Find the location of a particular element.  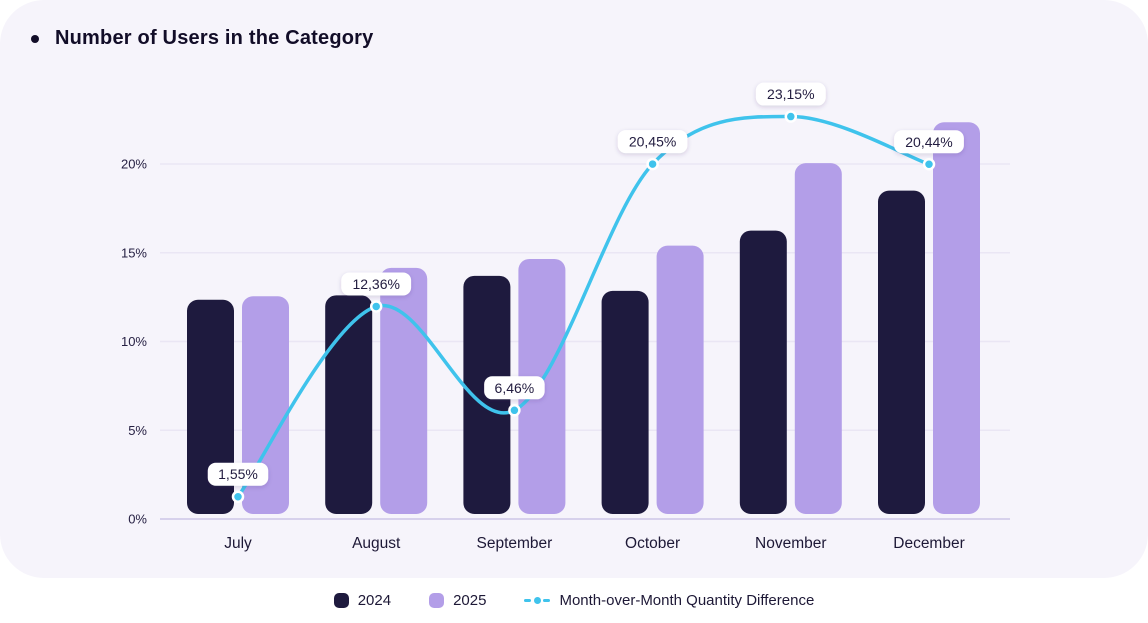

tooltip-september: 6,46% is located at coordinates (514, 388).